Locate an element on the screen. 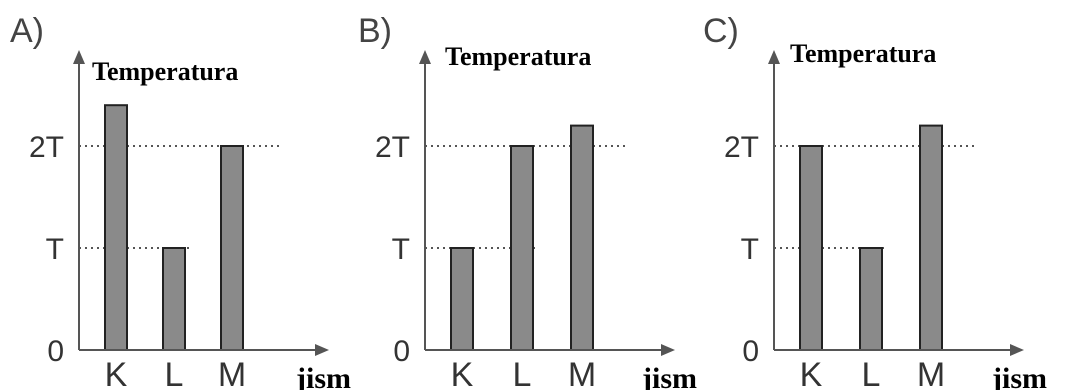  panel-label: A) is located at coordinates (27, 31).